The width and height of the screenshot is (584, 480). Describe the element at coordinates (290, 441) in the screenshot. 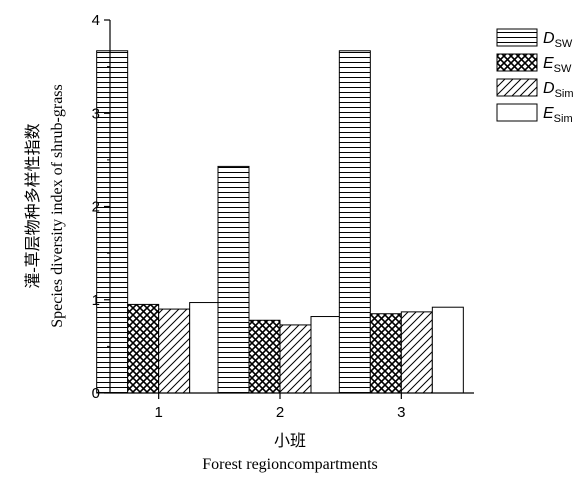

I see `x-axis-label-cn: 小班` at that location.